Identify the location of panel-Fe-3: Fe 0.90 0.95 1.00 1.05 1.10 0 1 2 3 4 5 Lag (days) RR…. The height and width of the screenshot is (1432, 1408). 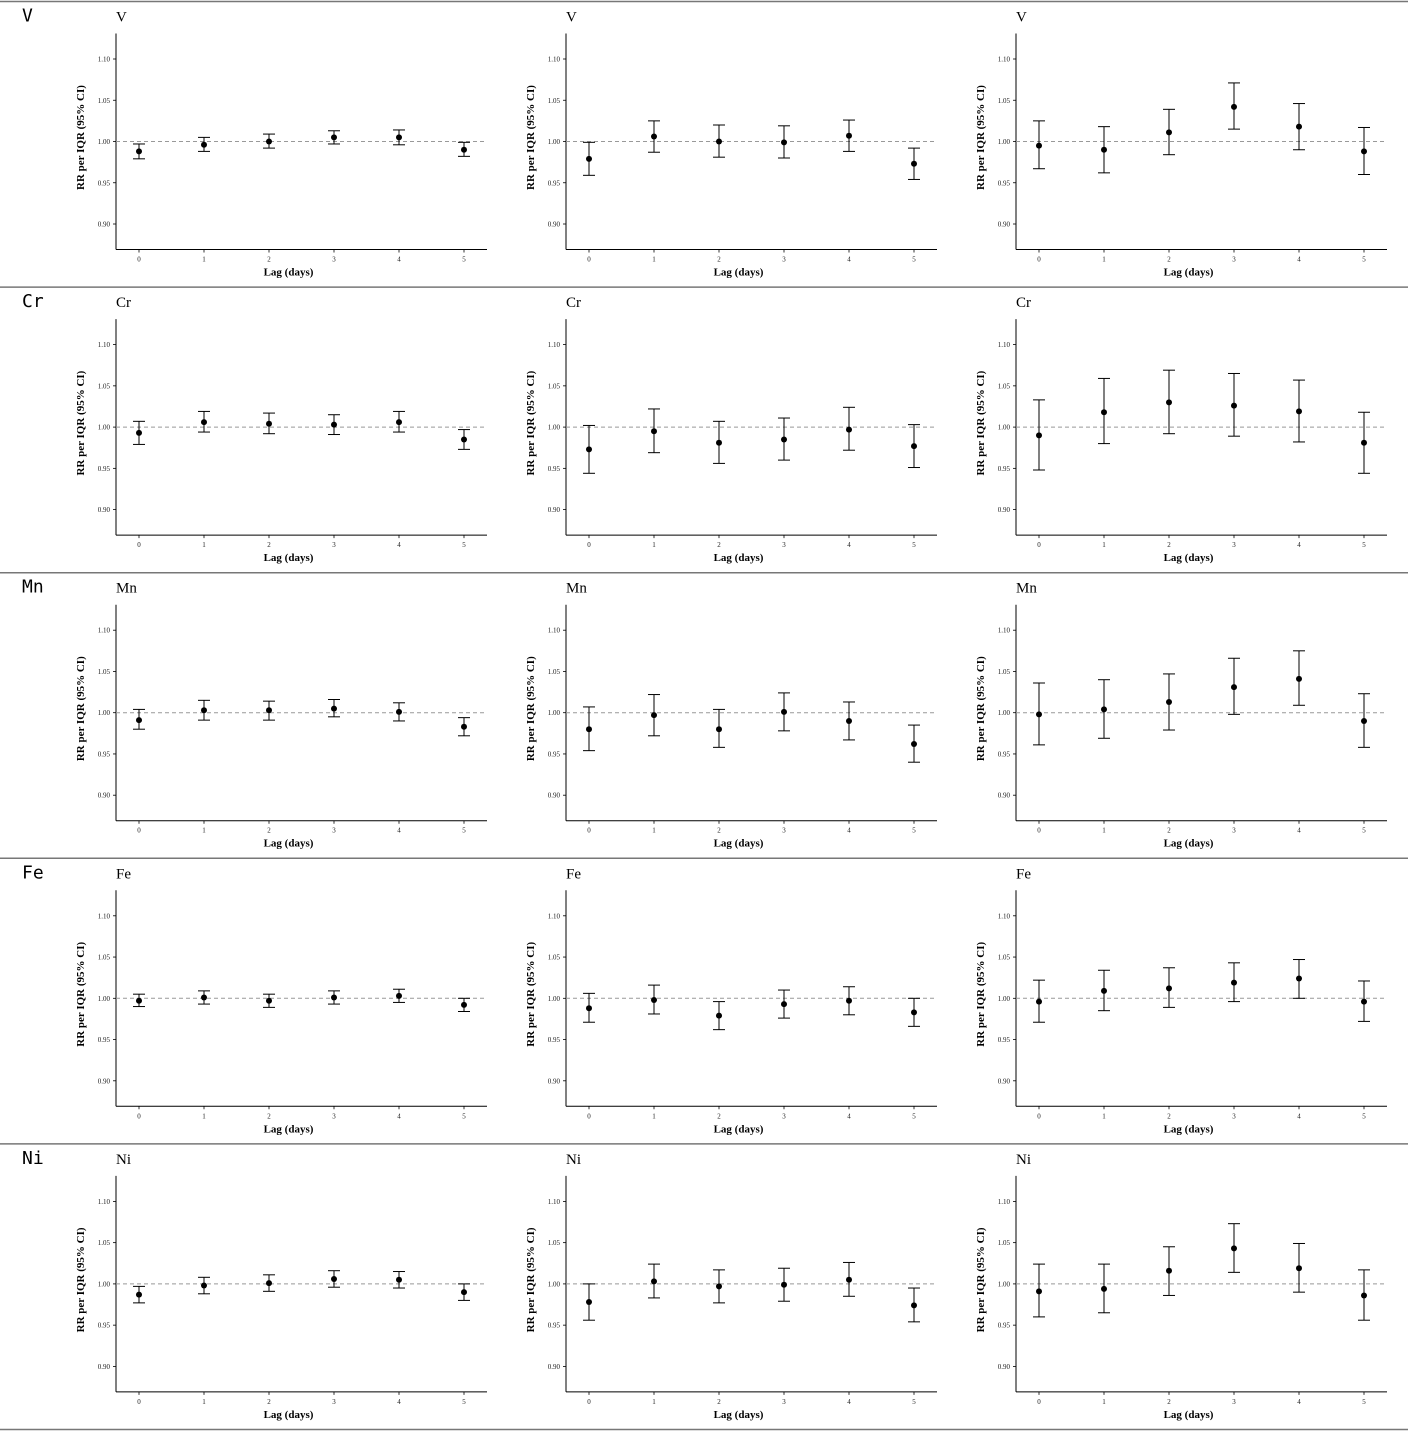
(1181, 1000).